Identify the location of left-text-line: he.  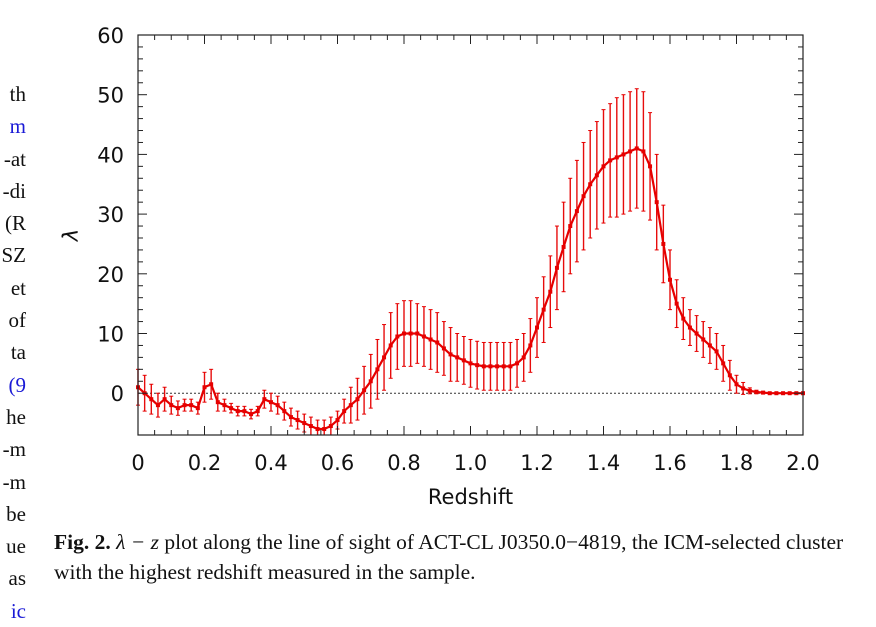
(16, 416).